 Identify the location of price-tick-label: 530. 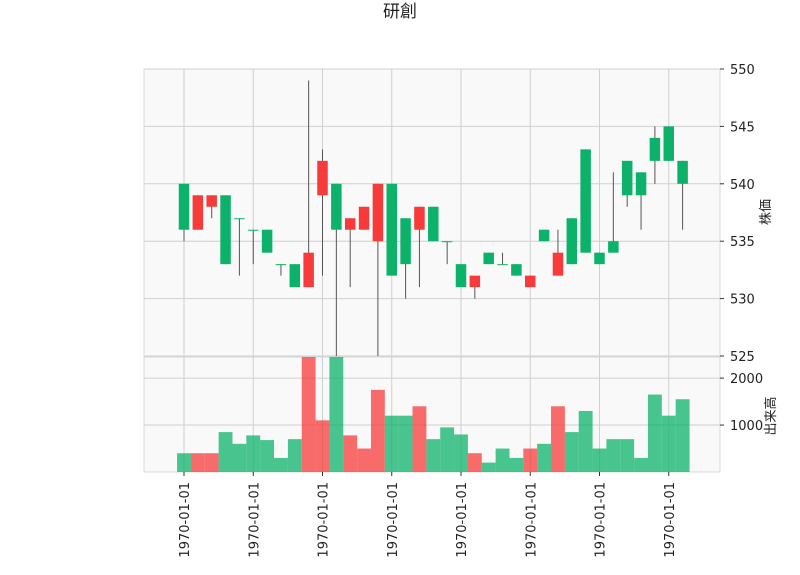
(742, 300).